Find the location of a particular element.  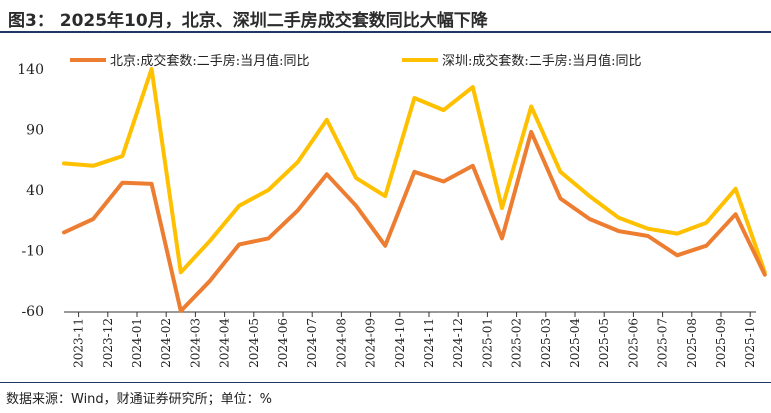

x-tick-label: 2025-09 is located at coordinates (721, 343).